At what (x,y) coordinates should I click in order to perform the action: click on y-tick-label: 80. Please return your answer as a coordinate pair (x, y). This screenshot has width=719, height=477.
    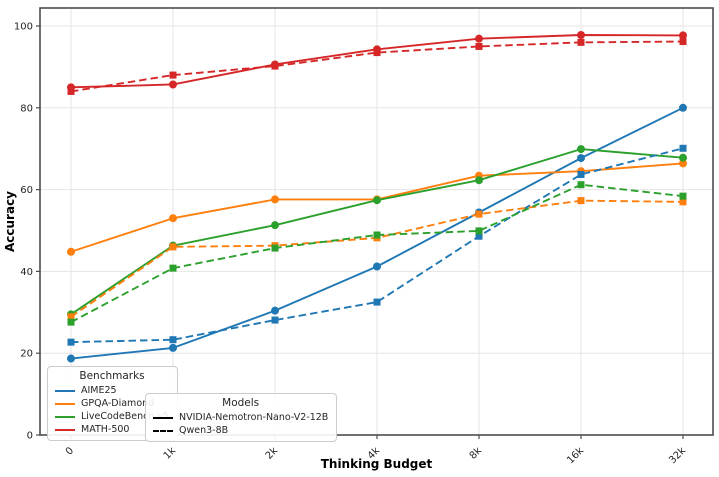
    Looking at the image, I should click on (26, 108).